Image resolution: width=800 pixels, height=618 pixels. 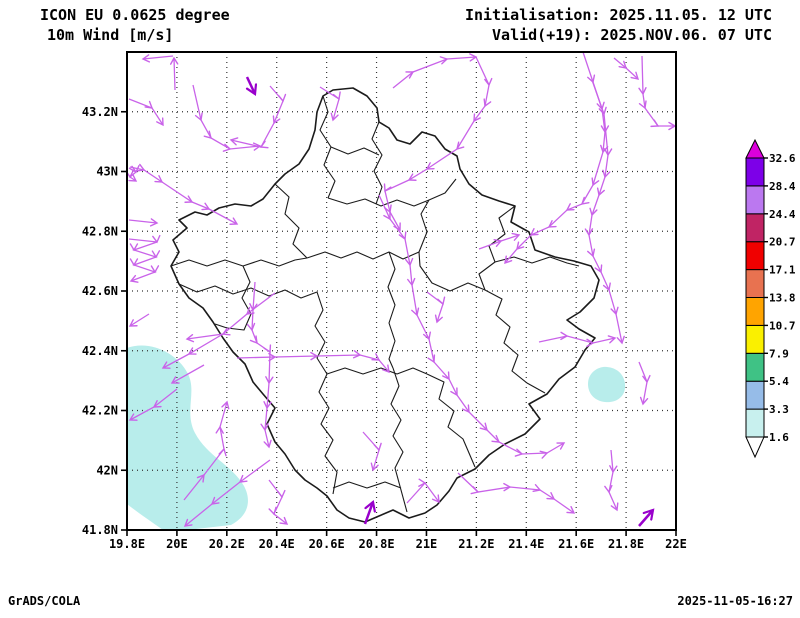 I want to click on x-axis-label: 20.4E, so click(x=277, y=544).